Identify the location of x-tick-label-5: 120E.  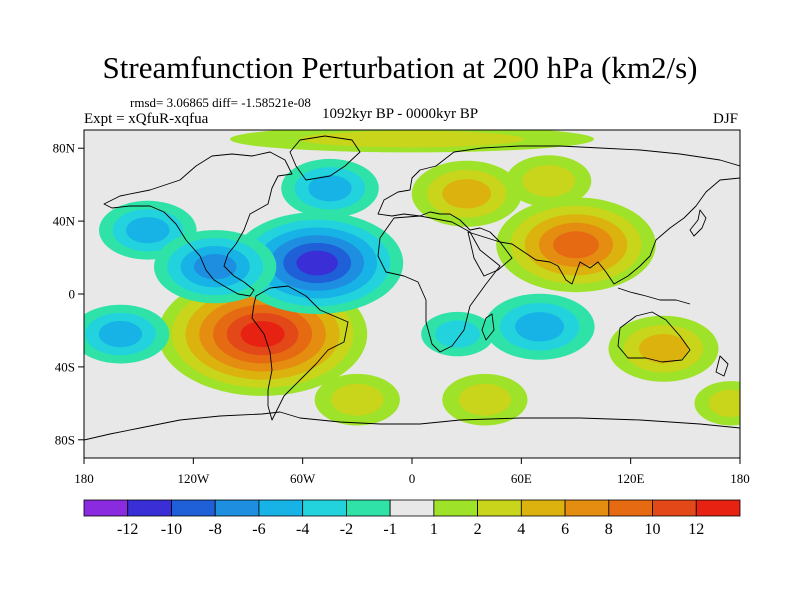
(631, 478).